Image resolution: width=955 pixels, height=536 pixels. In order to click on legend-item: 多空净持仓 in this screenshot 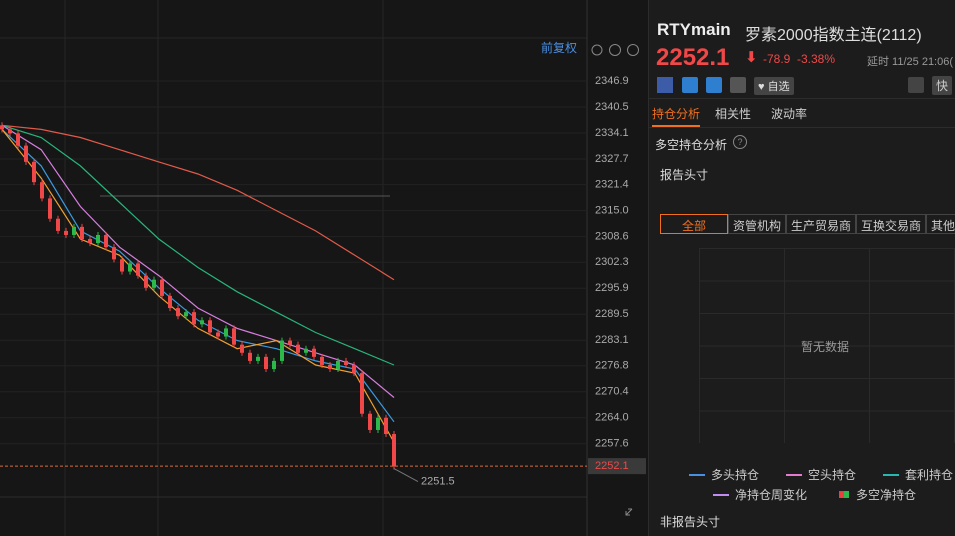, I will do `click(877, 494)`.